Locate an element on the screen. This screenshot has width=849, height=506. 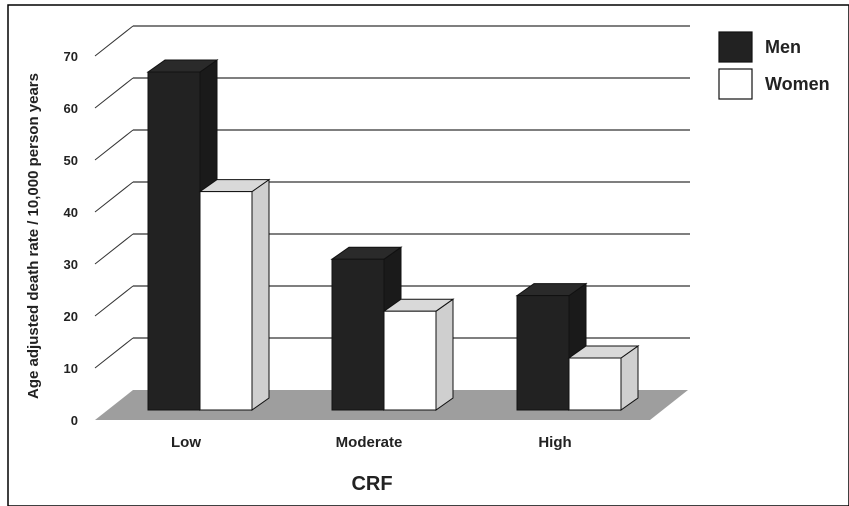
legend-label-women: Women is located at coordinates (797, 84).